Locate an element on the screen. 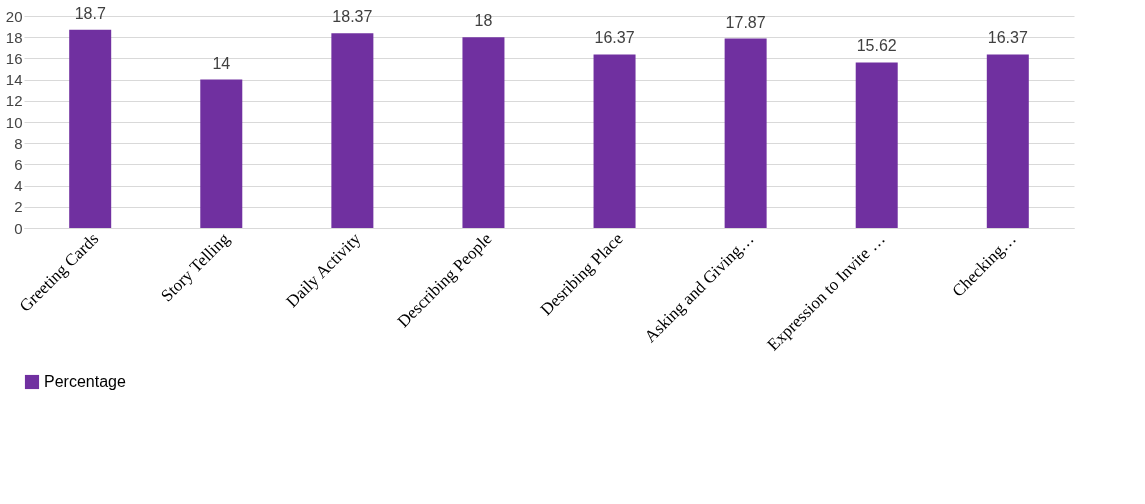 This screenshot has width=1145, height=504. data-label: 18.7 is located at coordinates (90, 13).